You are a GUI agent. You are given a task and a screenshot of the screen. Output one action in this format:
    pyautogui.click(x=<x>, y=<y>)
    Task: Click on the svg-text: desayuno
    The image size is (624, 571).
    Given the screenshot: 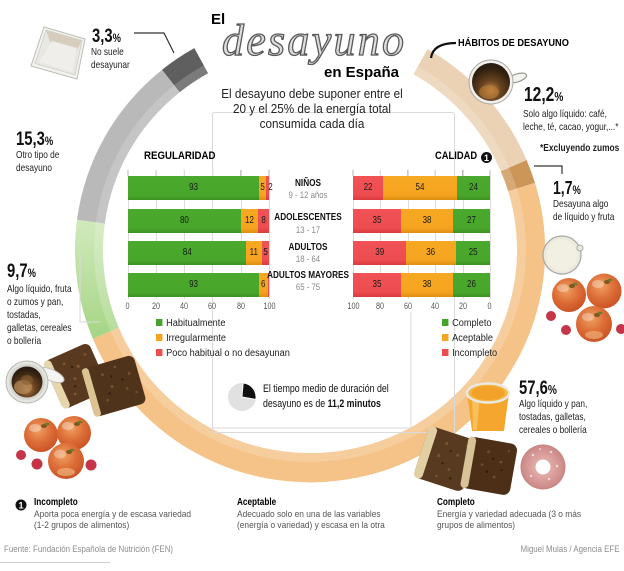 What is the action you would take?
    pyautogui.click(x=313, y=40)
    